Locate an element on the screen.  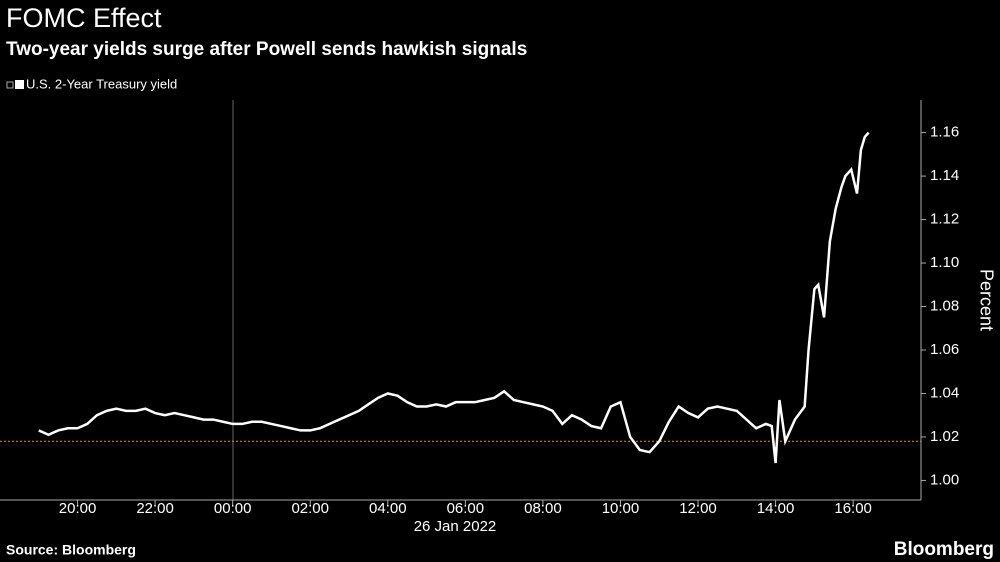
y-tick-label: 1.00 is located at coordinates (944, 479).